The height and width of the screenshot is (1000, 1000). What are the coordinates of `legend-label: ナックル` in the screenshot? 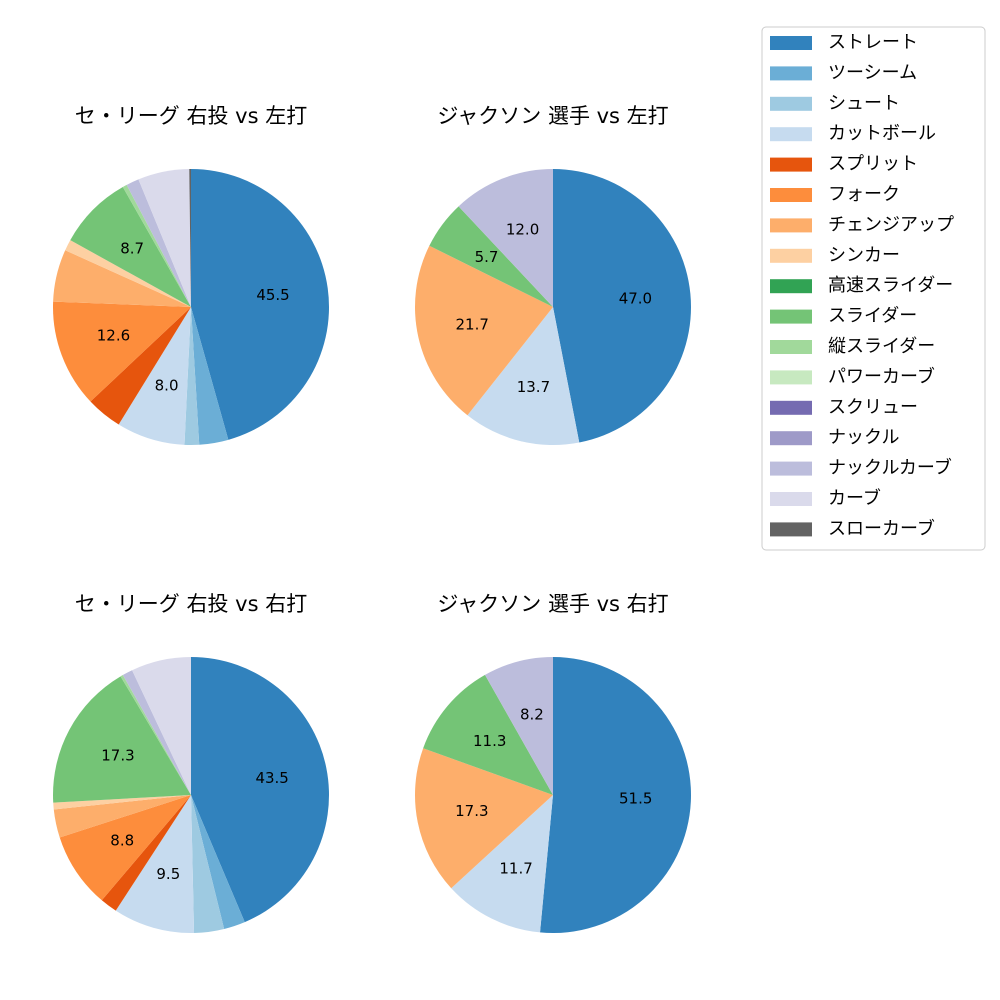 It's located at (863, 437).